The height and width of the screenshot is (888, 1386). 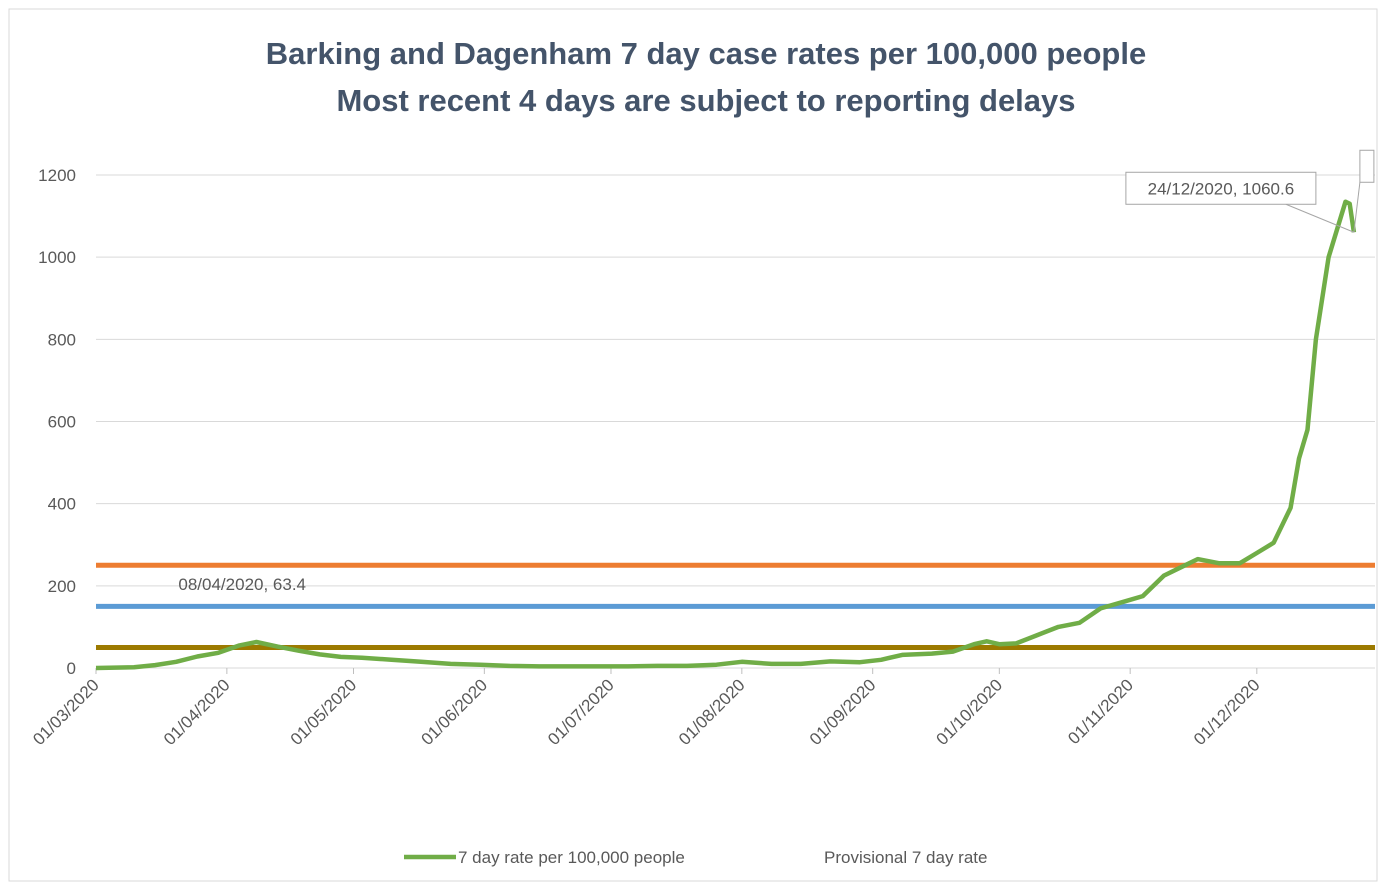 I want to click on callout-box, so click(x=1367, y=166).